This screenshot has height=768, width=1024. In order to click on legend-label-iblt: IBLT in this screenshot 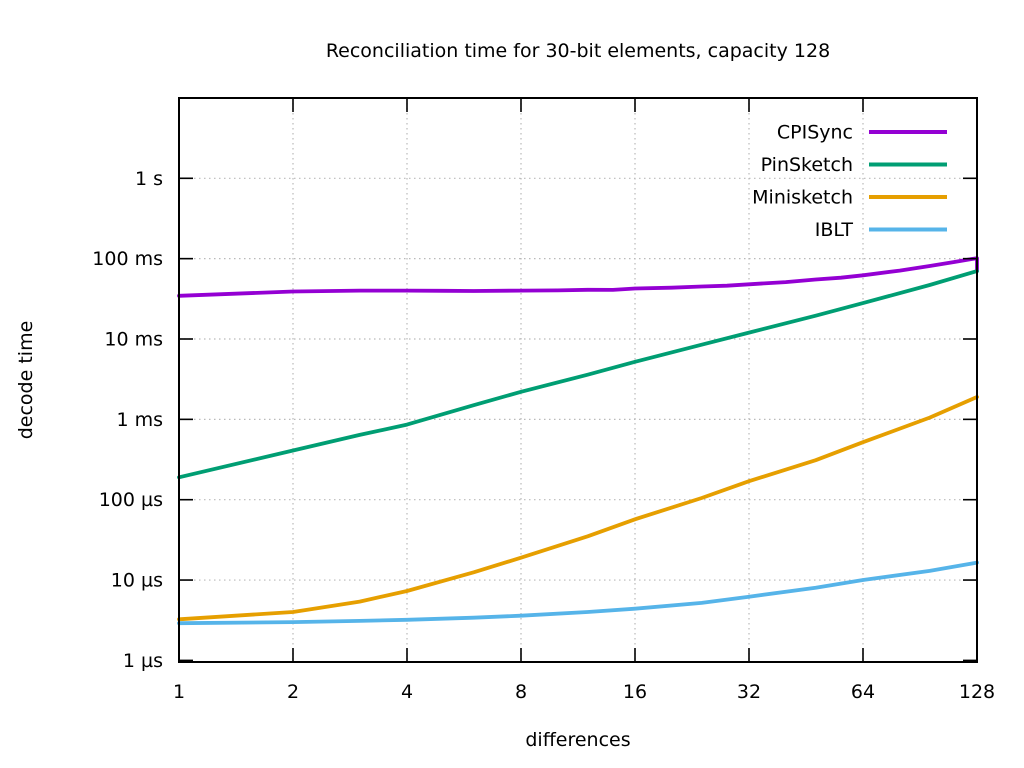, I will do `click(834, 230)`.